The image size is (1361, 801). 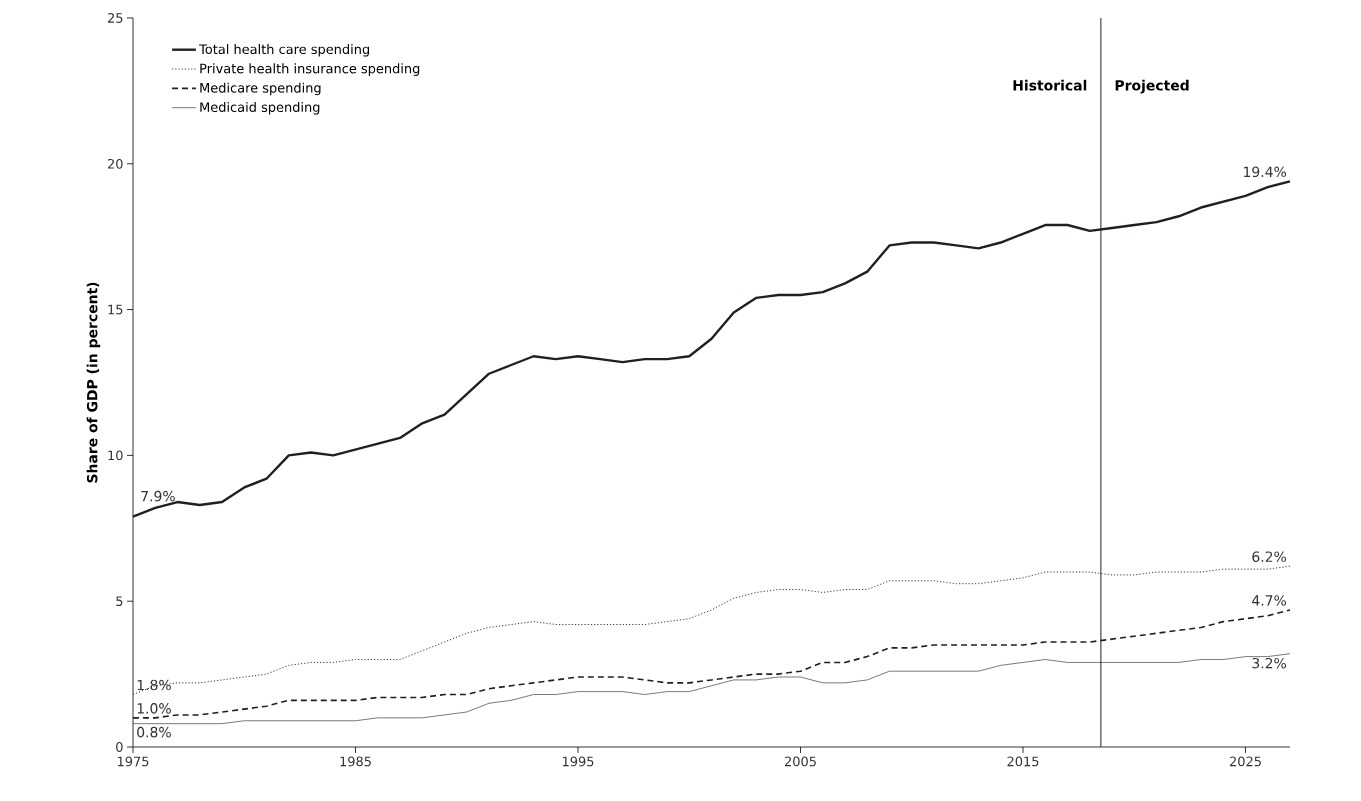 I want to click on x-tick-label: 1975, so click(x=133, y=761).